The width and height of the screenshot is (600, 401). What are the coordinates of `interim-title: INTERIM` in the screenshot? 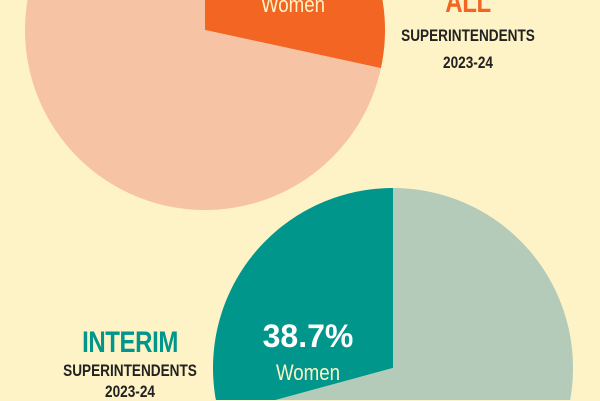 It's located at (130, 342).